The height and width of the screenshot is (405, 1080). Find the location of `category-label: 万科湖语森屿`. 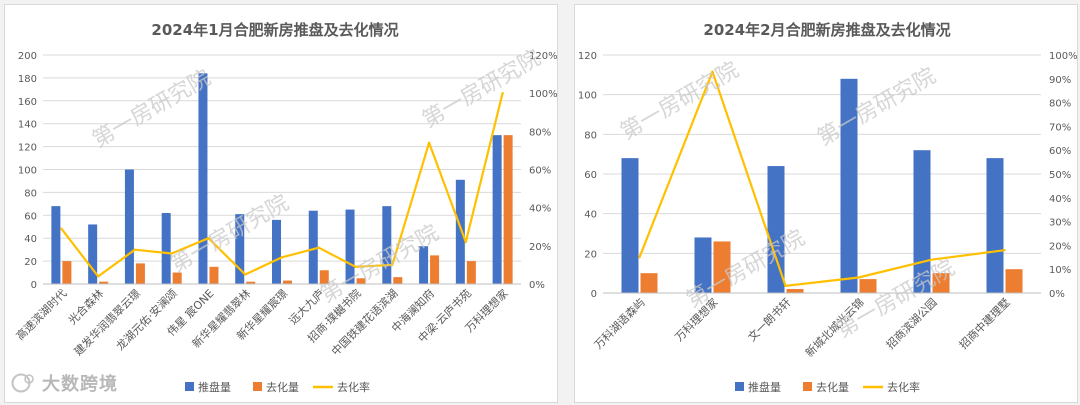

category-label: 万科湖语森屿 is located at coordinates (619, 323).